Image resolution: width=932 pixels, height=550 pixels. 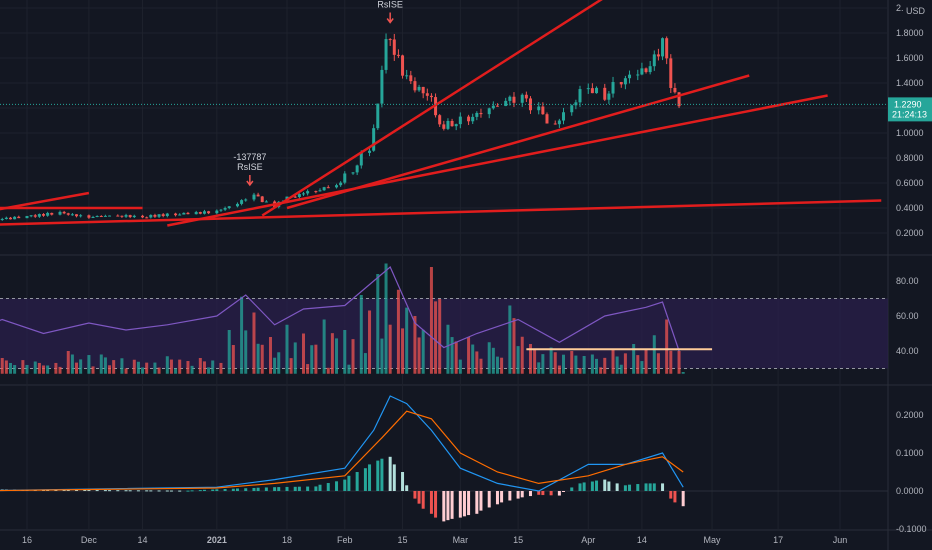 I want to click on annotation-arrow, so click(x=250, y=181).